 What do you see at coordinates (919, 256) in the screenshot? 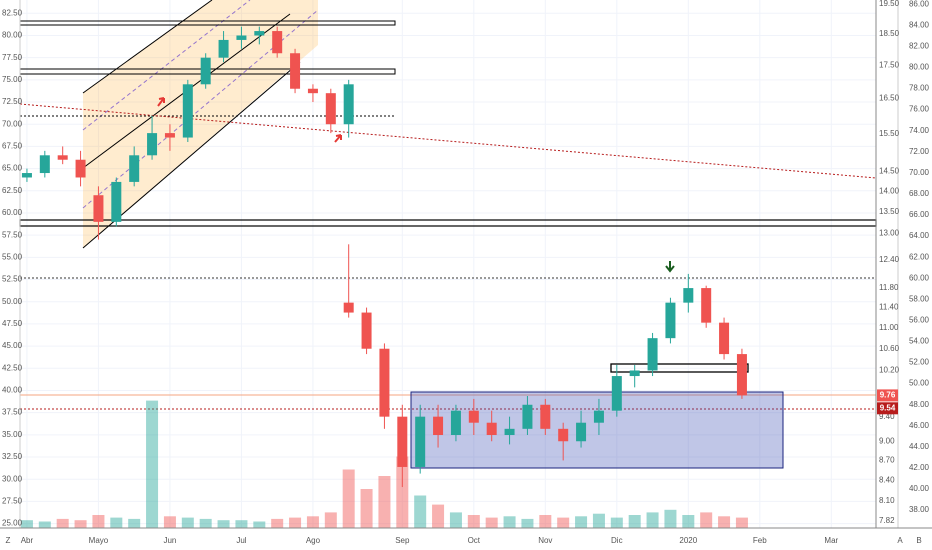
I see `y-tick-label: 62.00` at bounding box center [919, 256].